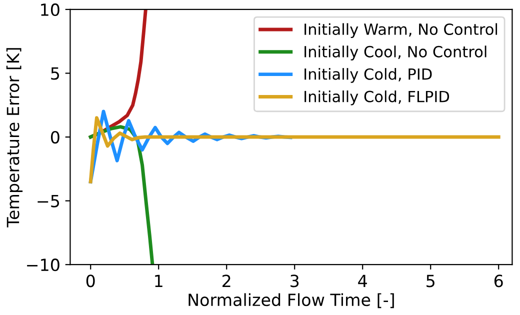 This screenshot has width=520, height=315. What do you see at coordinates (294, 281) in the screenshot?
I see `x-tick-label: 3` at bounding box center [294, 281].